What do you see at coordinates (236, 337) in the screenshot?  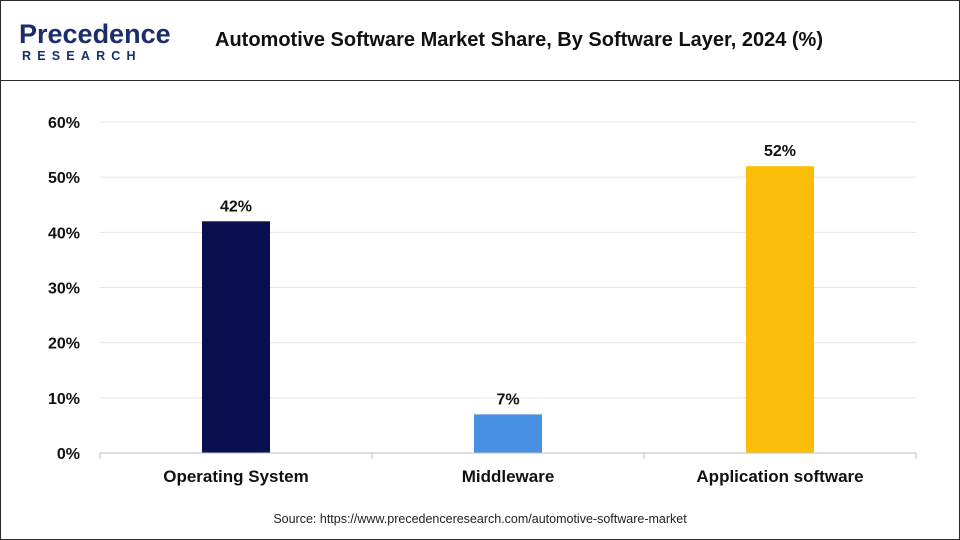 I see `bar-operating-system` at bounding box center [236, 337].